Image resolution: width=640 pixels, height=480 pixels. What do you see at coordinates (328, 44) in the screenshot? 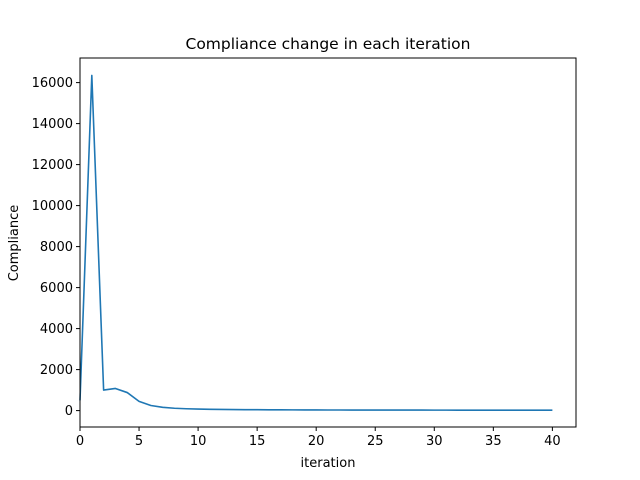
I see `chart-title: Compliance change in each iteration` at bounding box center [328, 44].